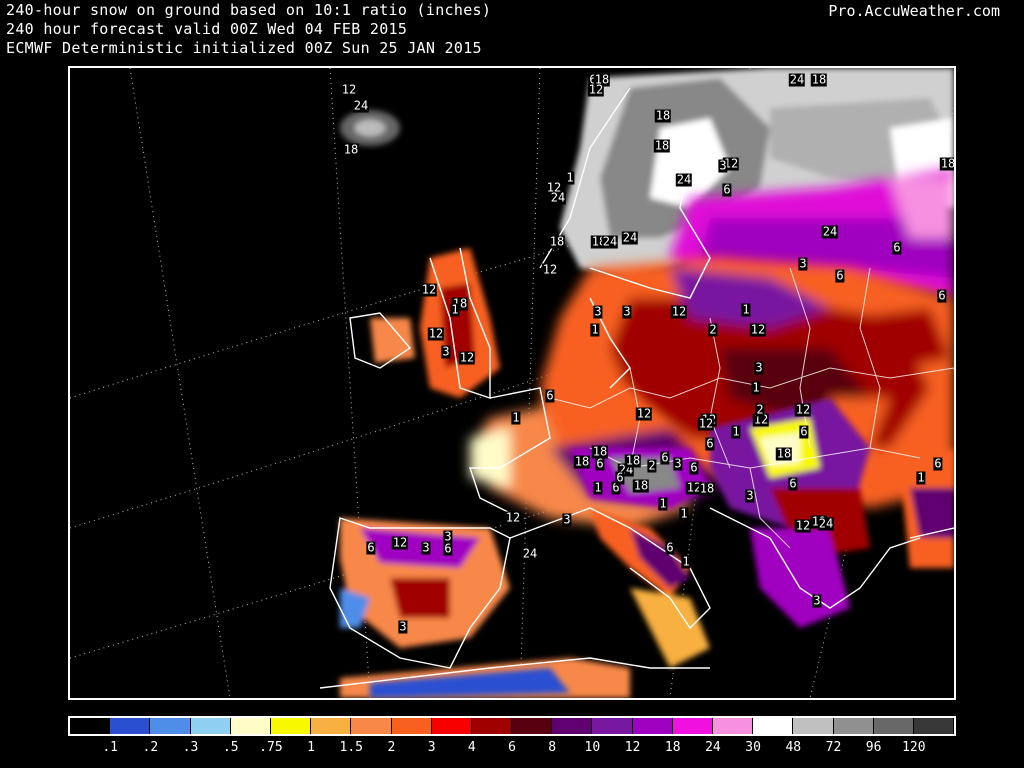 This screenshot has width=1024, height=768. I want to click on colorbar-tick-label: 2, so click(391, 747).